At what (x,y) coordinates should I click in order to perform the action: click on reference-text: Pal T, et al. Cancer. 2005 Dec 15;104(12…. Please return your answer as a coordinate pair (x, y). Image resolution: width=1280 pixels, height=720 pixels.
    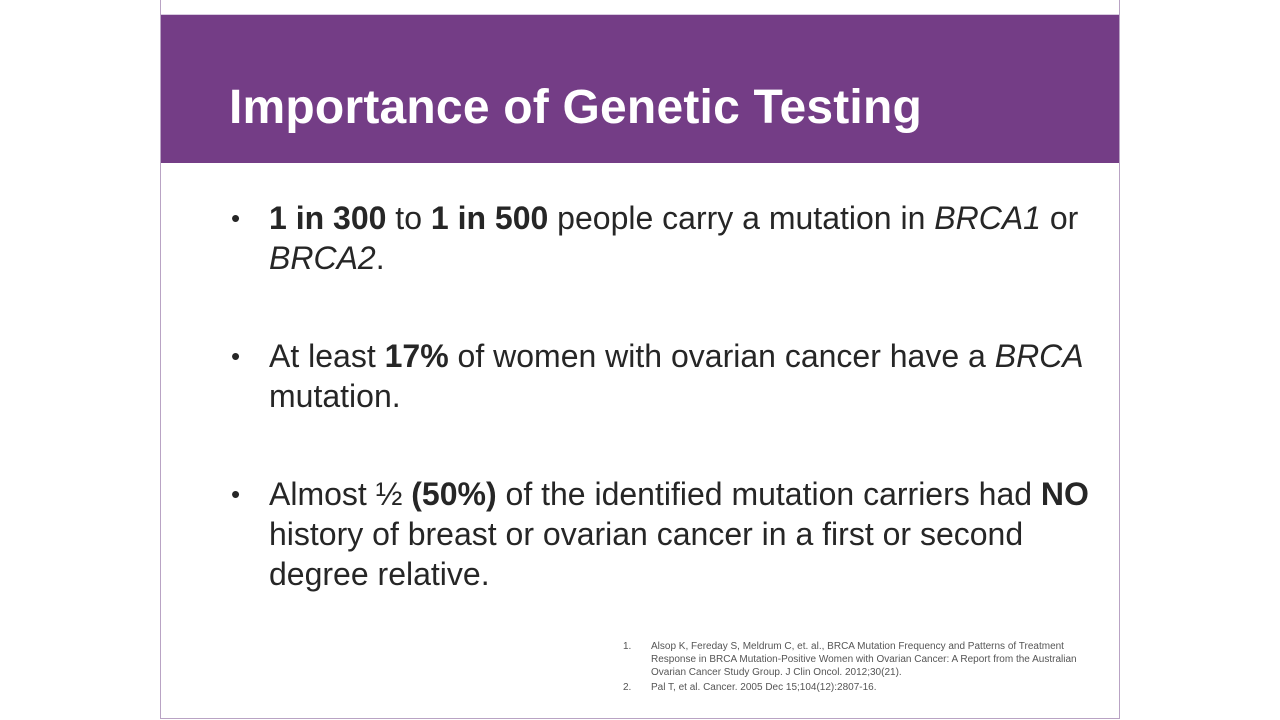
    Looking at the image, I should click on (764, 687).